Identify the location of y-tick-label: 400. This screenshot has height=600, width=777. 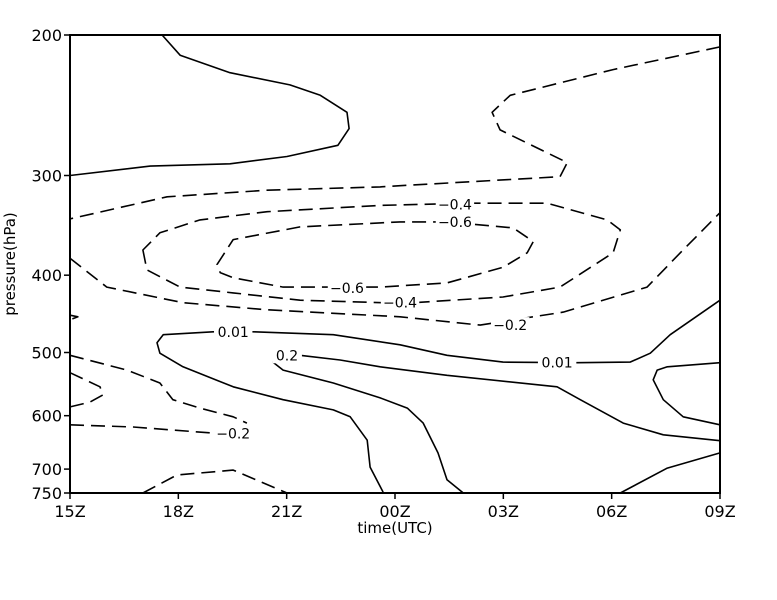
(46, 275).